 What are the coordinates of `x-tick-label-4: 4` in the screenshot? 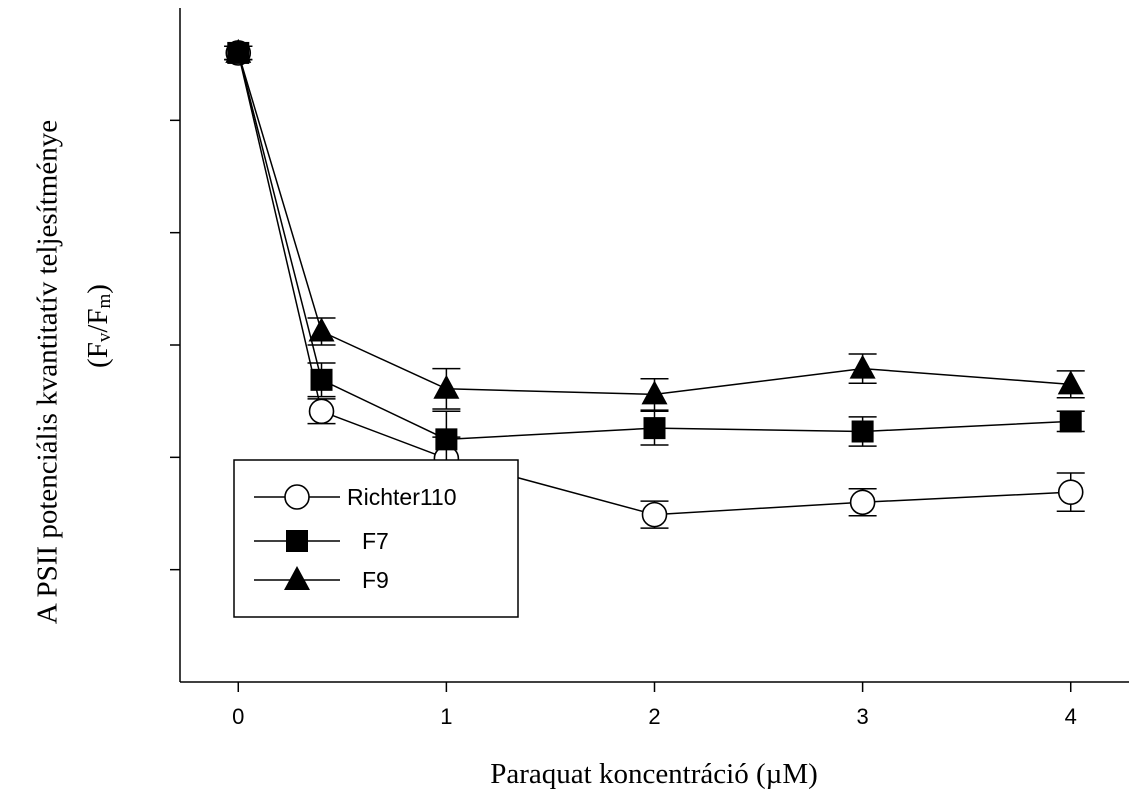 It's located at (1071, 716).